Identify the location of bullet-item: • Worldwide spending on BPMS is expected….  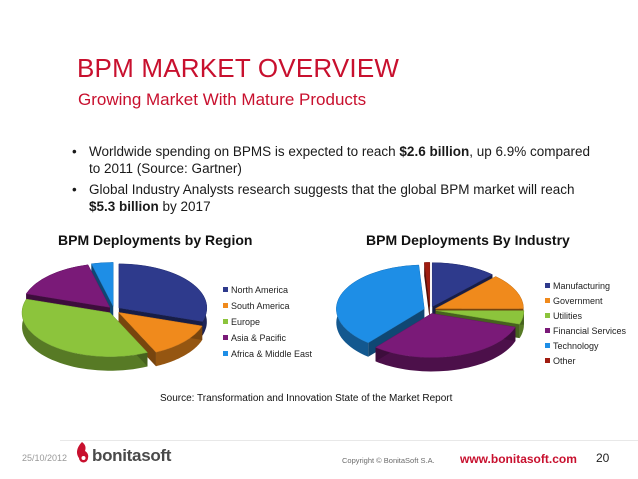
(332, 160).